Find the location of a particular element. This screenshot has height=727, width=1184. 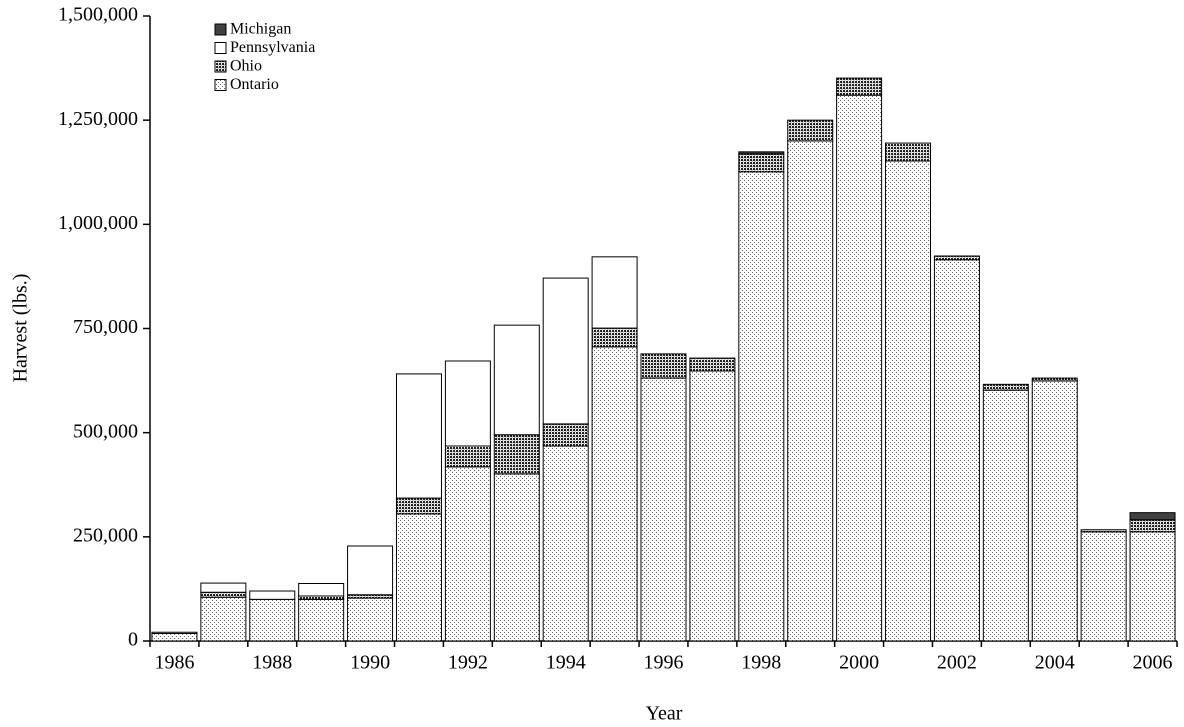

y-axis-label: Harvest (lbs.) is located at coordinates (21, 328).